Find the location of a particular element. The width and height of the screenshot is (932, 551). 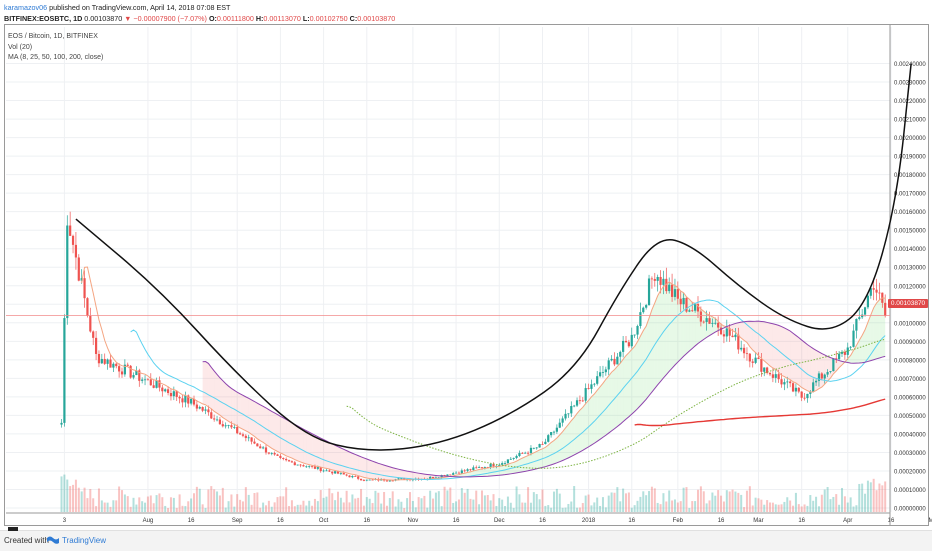

tradingview-brand: TradingView is located at coordinates (84, 540).